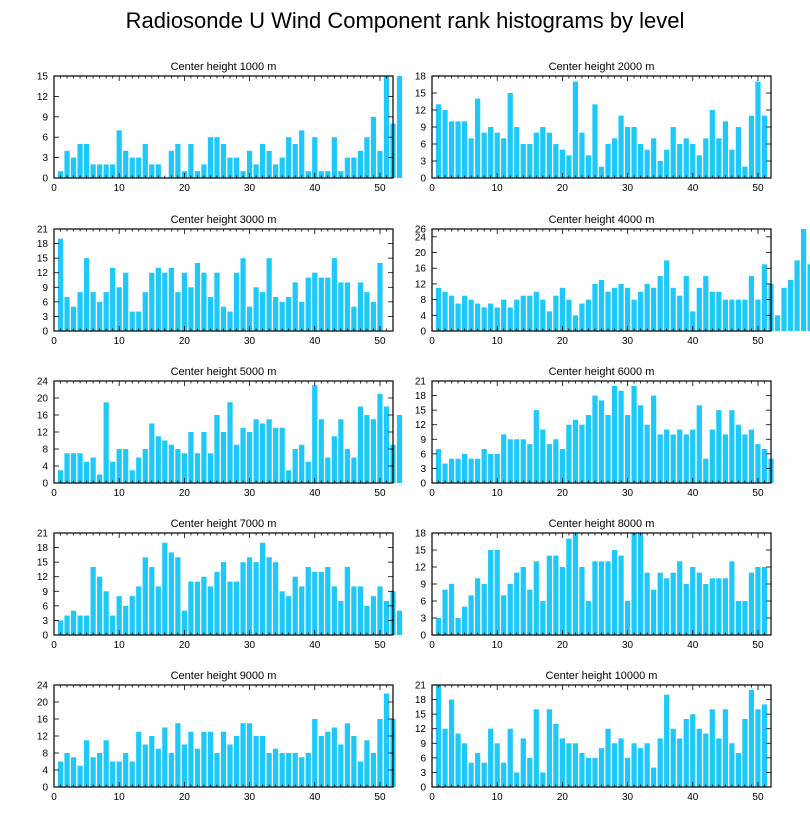 This screenshot has width=810, height=824. What do you see at coordinates (43, 244) in the screenshot?
I see `y-tick-label: 18` at bounding box center [43, 244].